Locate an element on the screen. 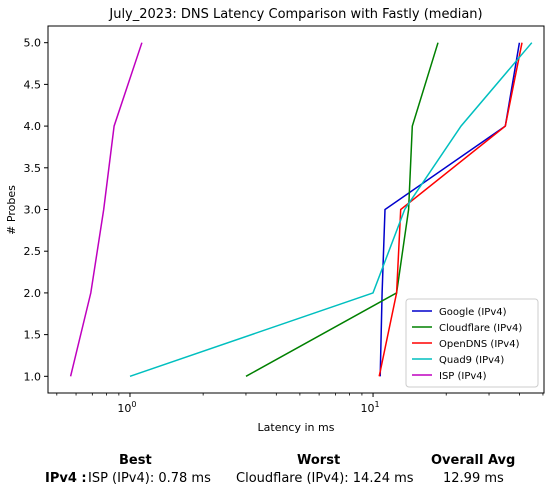 This screenshot has width=551, height=494. worst-header: Worst is located at coordinates (319, 460).